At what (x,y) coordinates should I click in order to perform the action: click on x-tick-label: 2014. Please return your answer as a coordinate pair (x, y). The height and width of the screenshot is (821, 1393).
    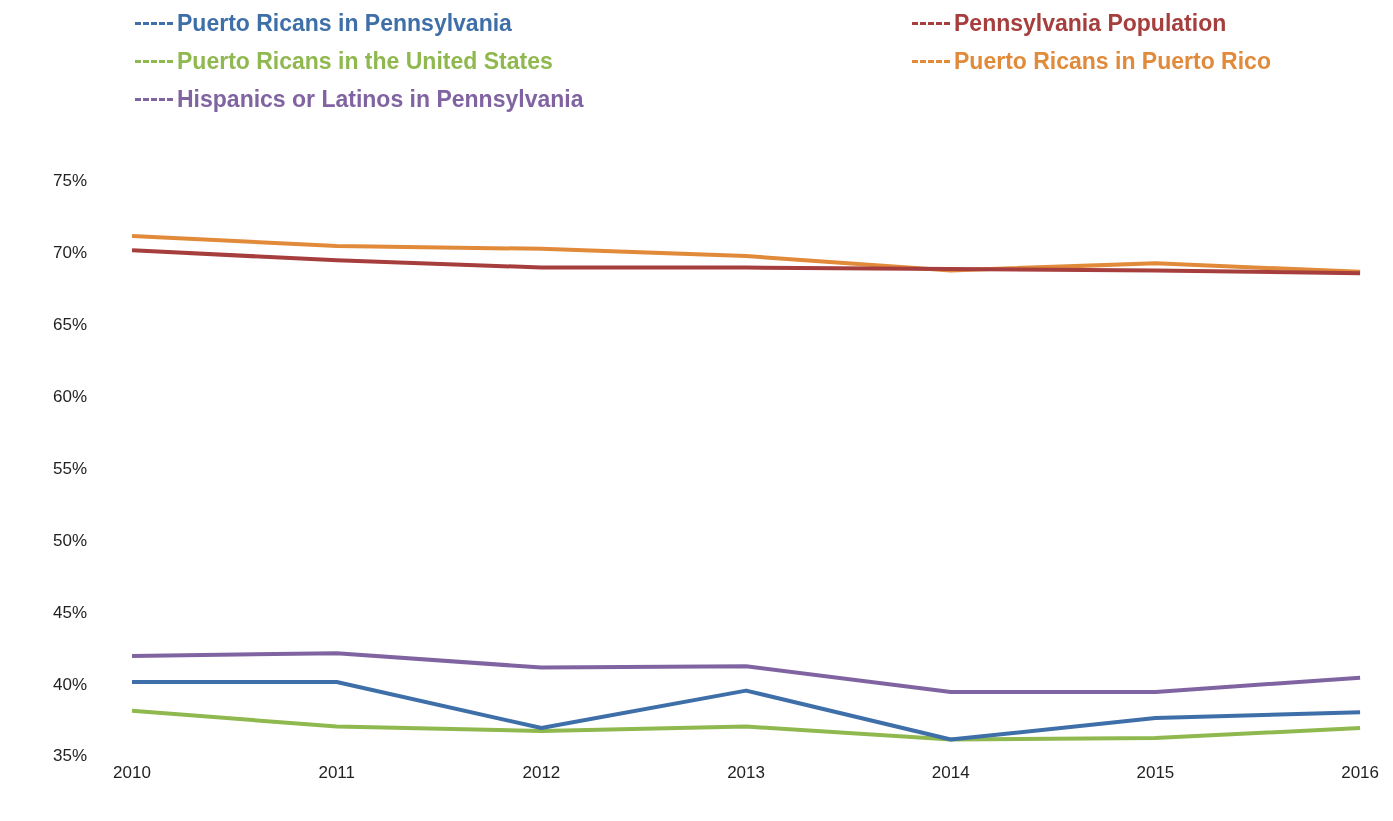
    Looking at the image, I should click on (950, 772).